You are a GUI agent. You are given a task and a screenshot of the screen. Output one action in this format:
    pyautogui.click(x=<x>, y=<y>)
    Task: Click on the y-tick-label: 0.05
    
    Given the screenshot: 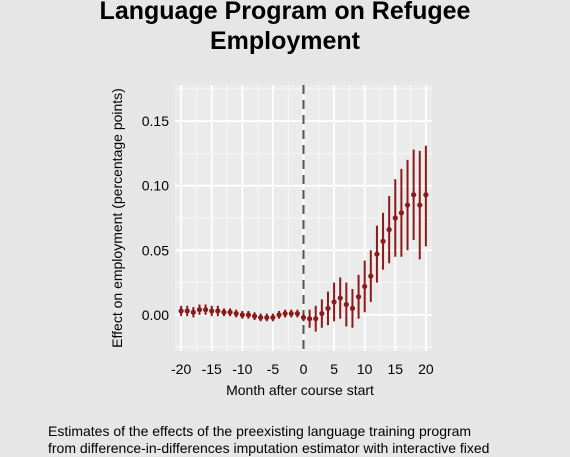 What is the action you would take?
    pyautogui.click(x=155, y=250)
    